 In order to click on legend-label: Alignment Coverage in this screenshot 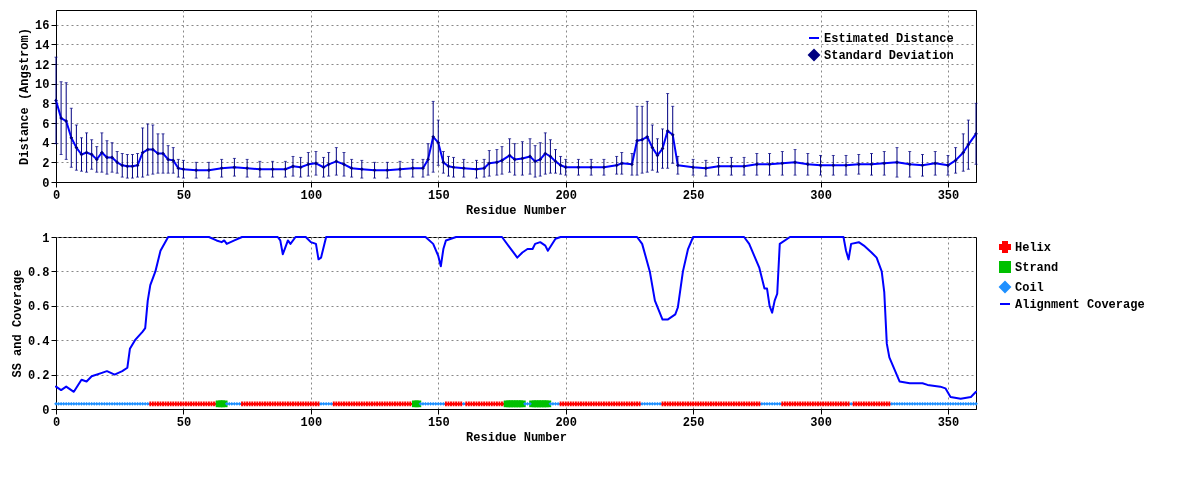, I will do `click(1080, 305)`.